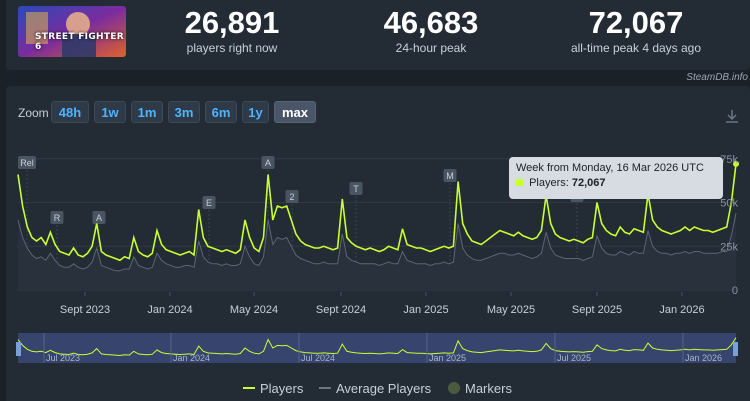 The image size is (750, 401). Describe the element at coordinates (221, 112) in the screenshot. I see `zoom-6m-button: 6m` at that location.